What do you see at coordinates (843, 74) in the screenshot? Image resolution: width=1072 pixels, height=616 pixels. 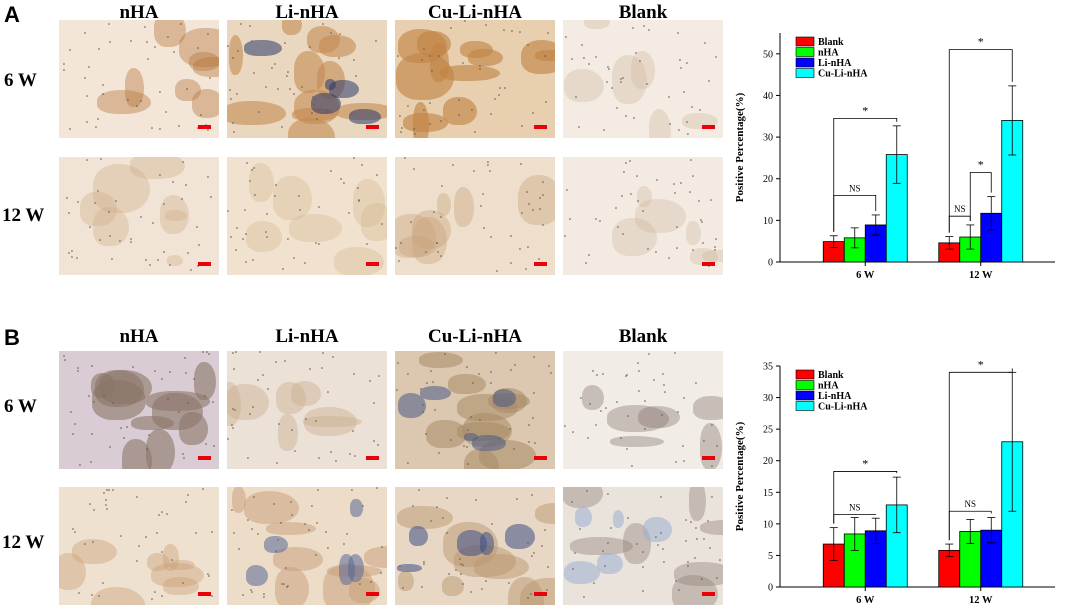 I see `legend-label: Cu-Li-nHA` at bounding box center [843, 74].